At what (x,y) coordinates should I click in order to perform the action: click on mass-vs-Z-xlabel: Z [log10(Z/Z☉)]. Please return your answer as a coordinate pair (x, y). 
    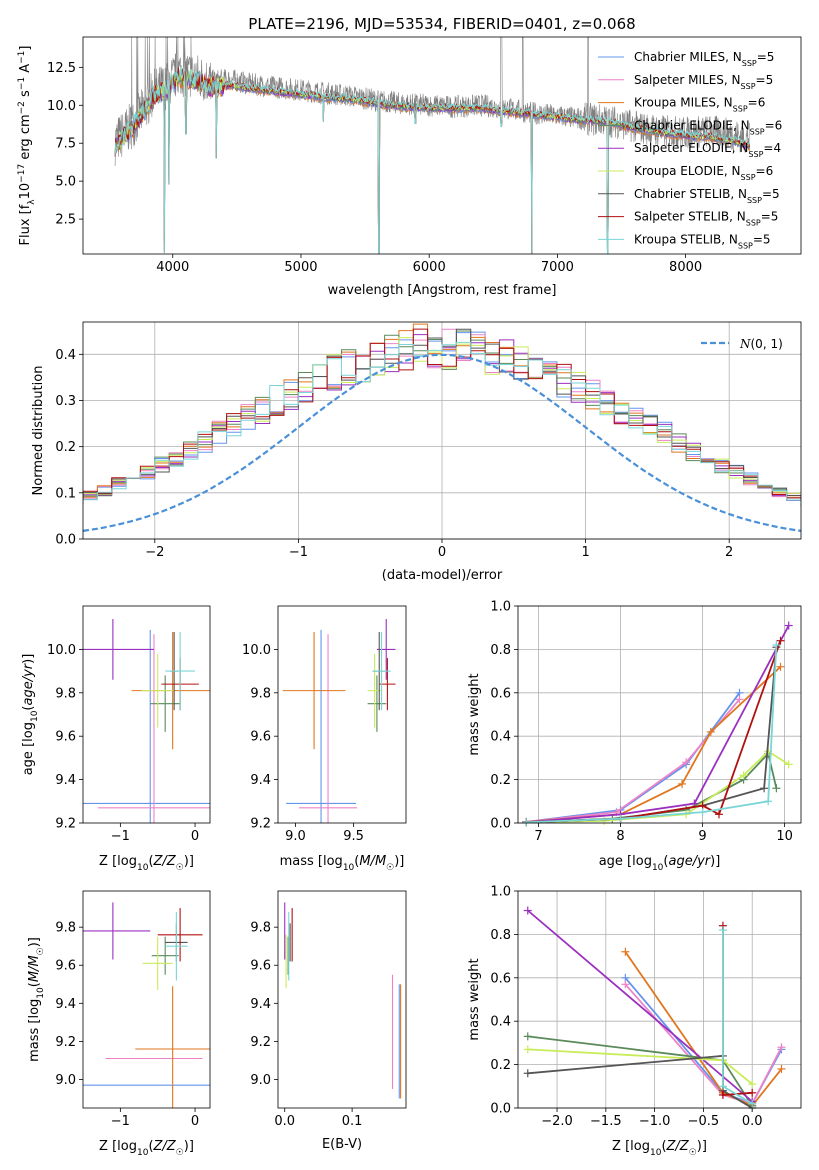
    Looking at the image, I should click on (146, 1148).